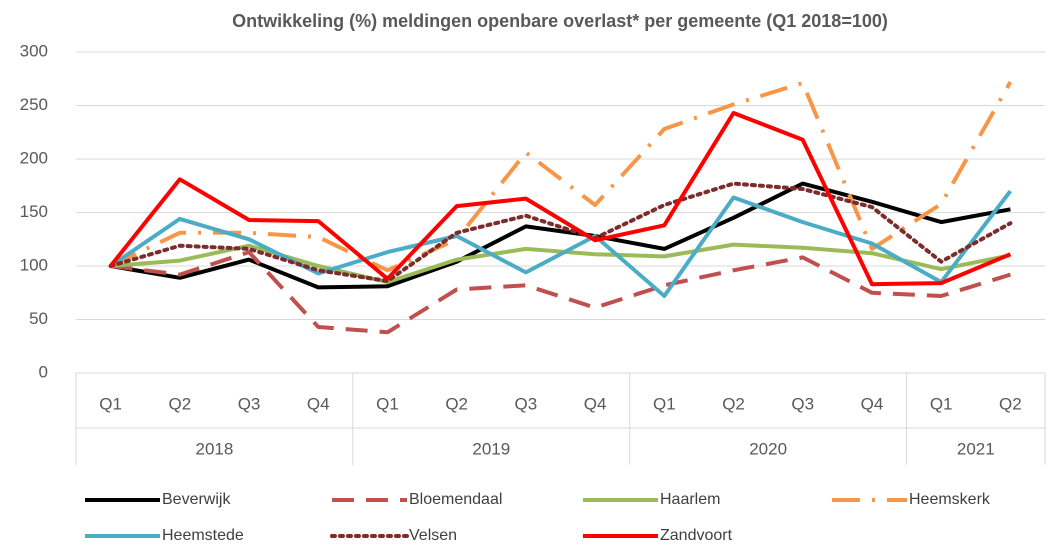 This screenshot has width=1049, height=547. I want to click on legend-label: Bloemendaal, so click(455, 499).